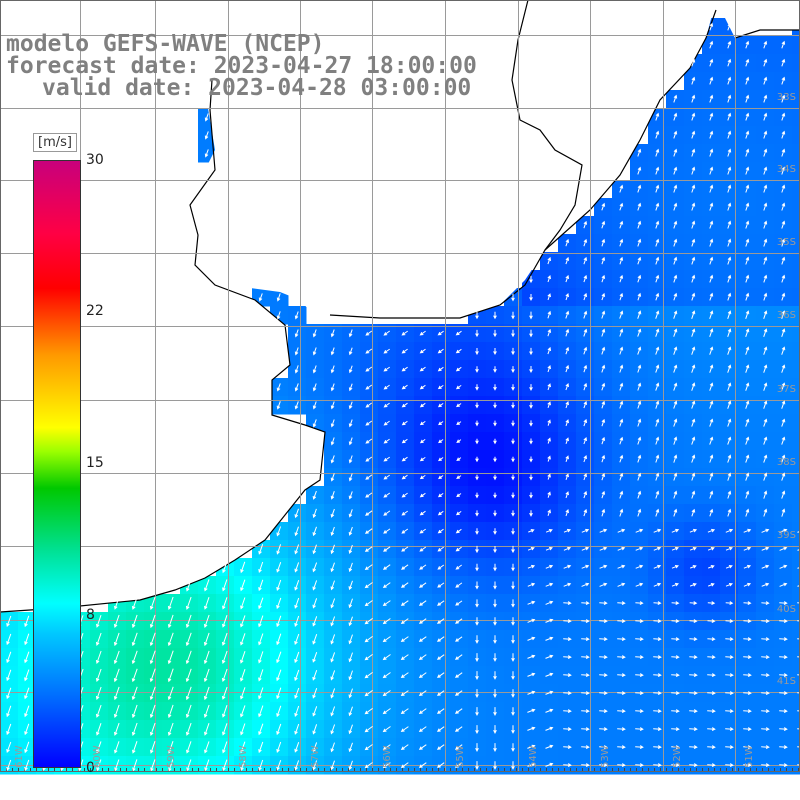  I want to click on colorbar-tick-0: 0, so click(90, 768).